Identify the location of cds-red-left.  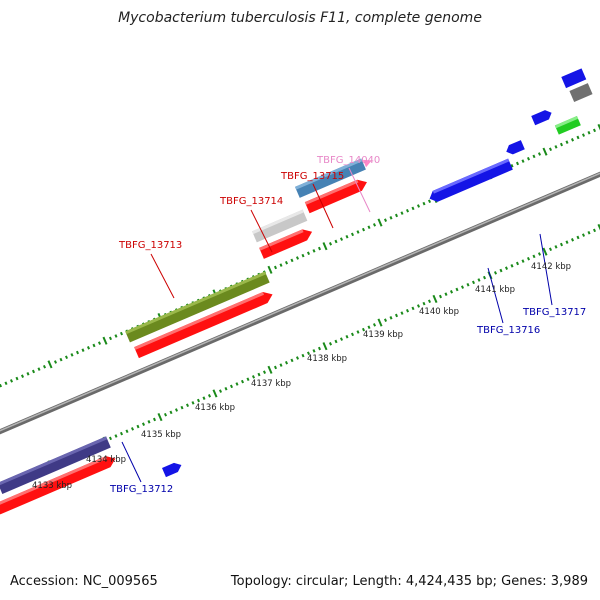
(59, 484).